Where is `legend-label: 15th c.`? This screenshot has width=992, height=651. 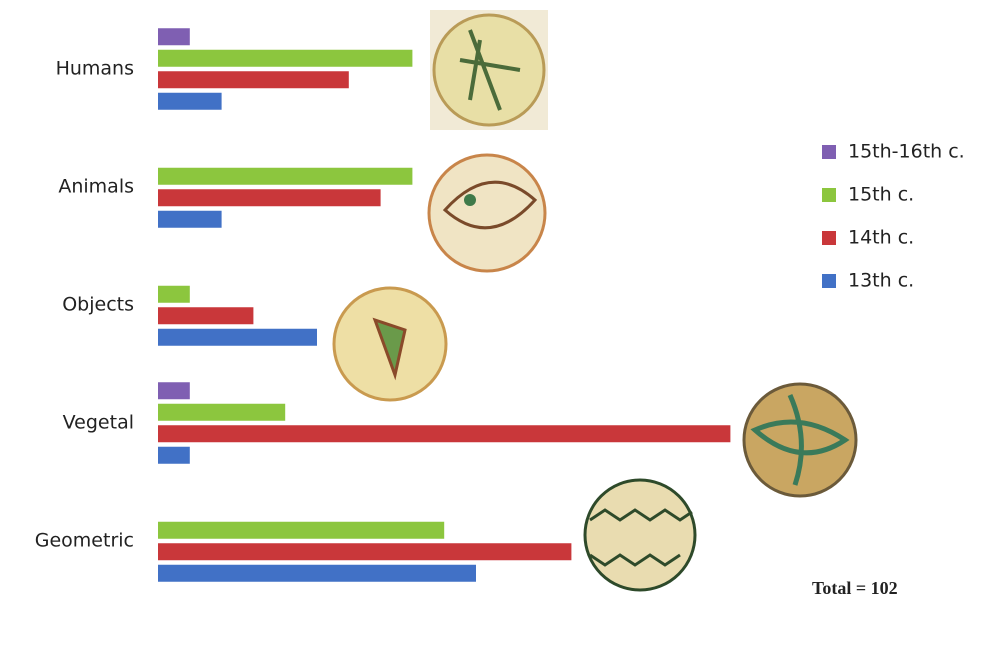
legend-label: 15th c. is located at coordinates (881, 195).